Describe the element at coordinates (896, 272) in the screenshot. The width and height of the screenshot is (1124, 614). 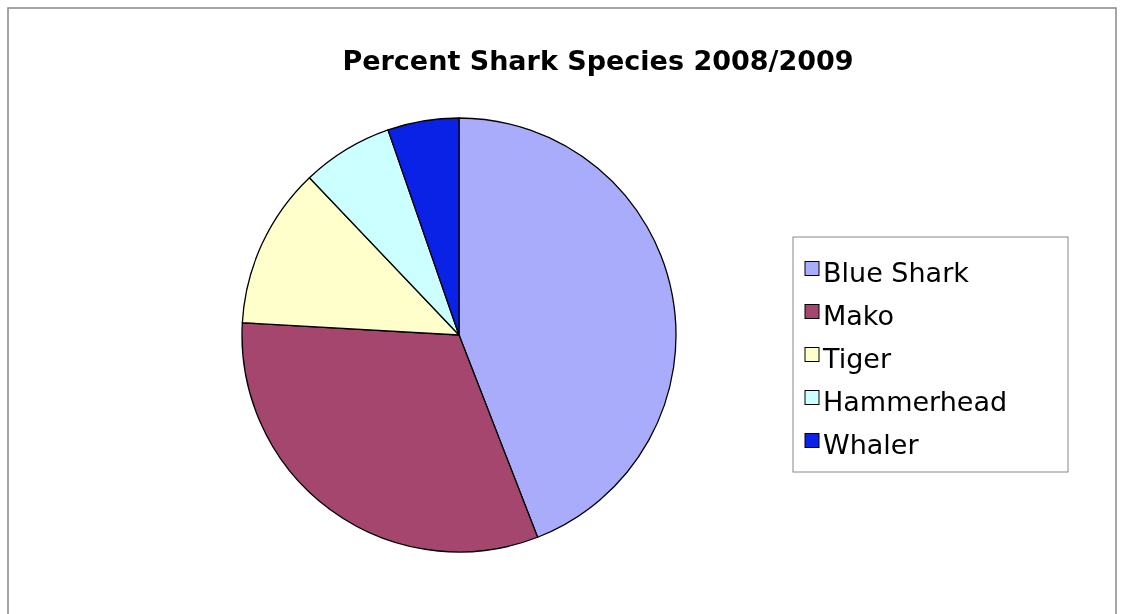
I see `legend-label: Blue Shark` at that location.